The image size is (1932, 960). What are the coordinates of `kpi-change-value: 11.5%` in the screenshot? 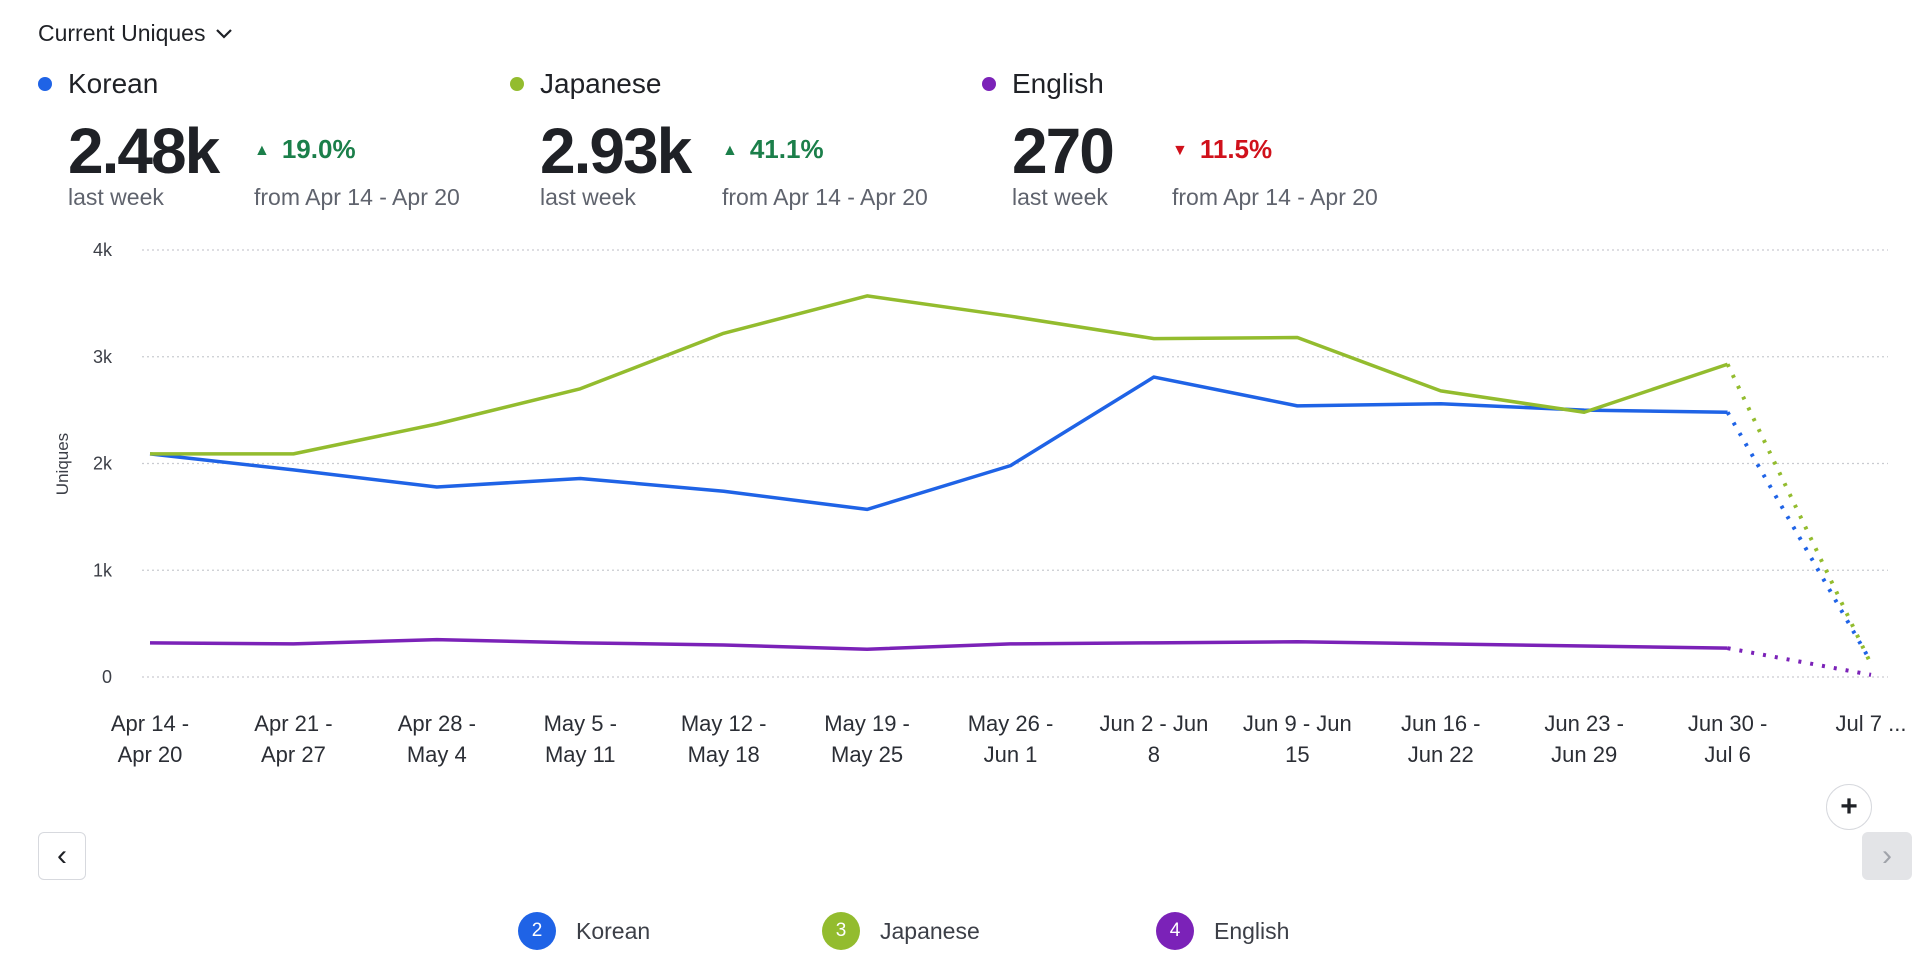 It's located at (1236, 149).